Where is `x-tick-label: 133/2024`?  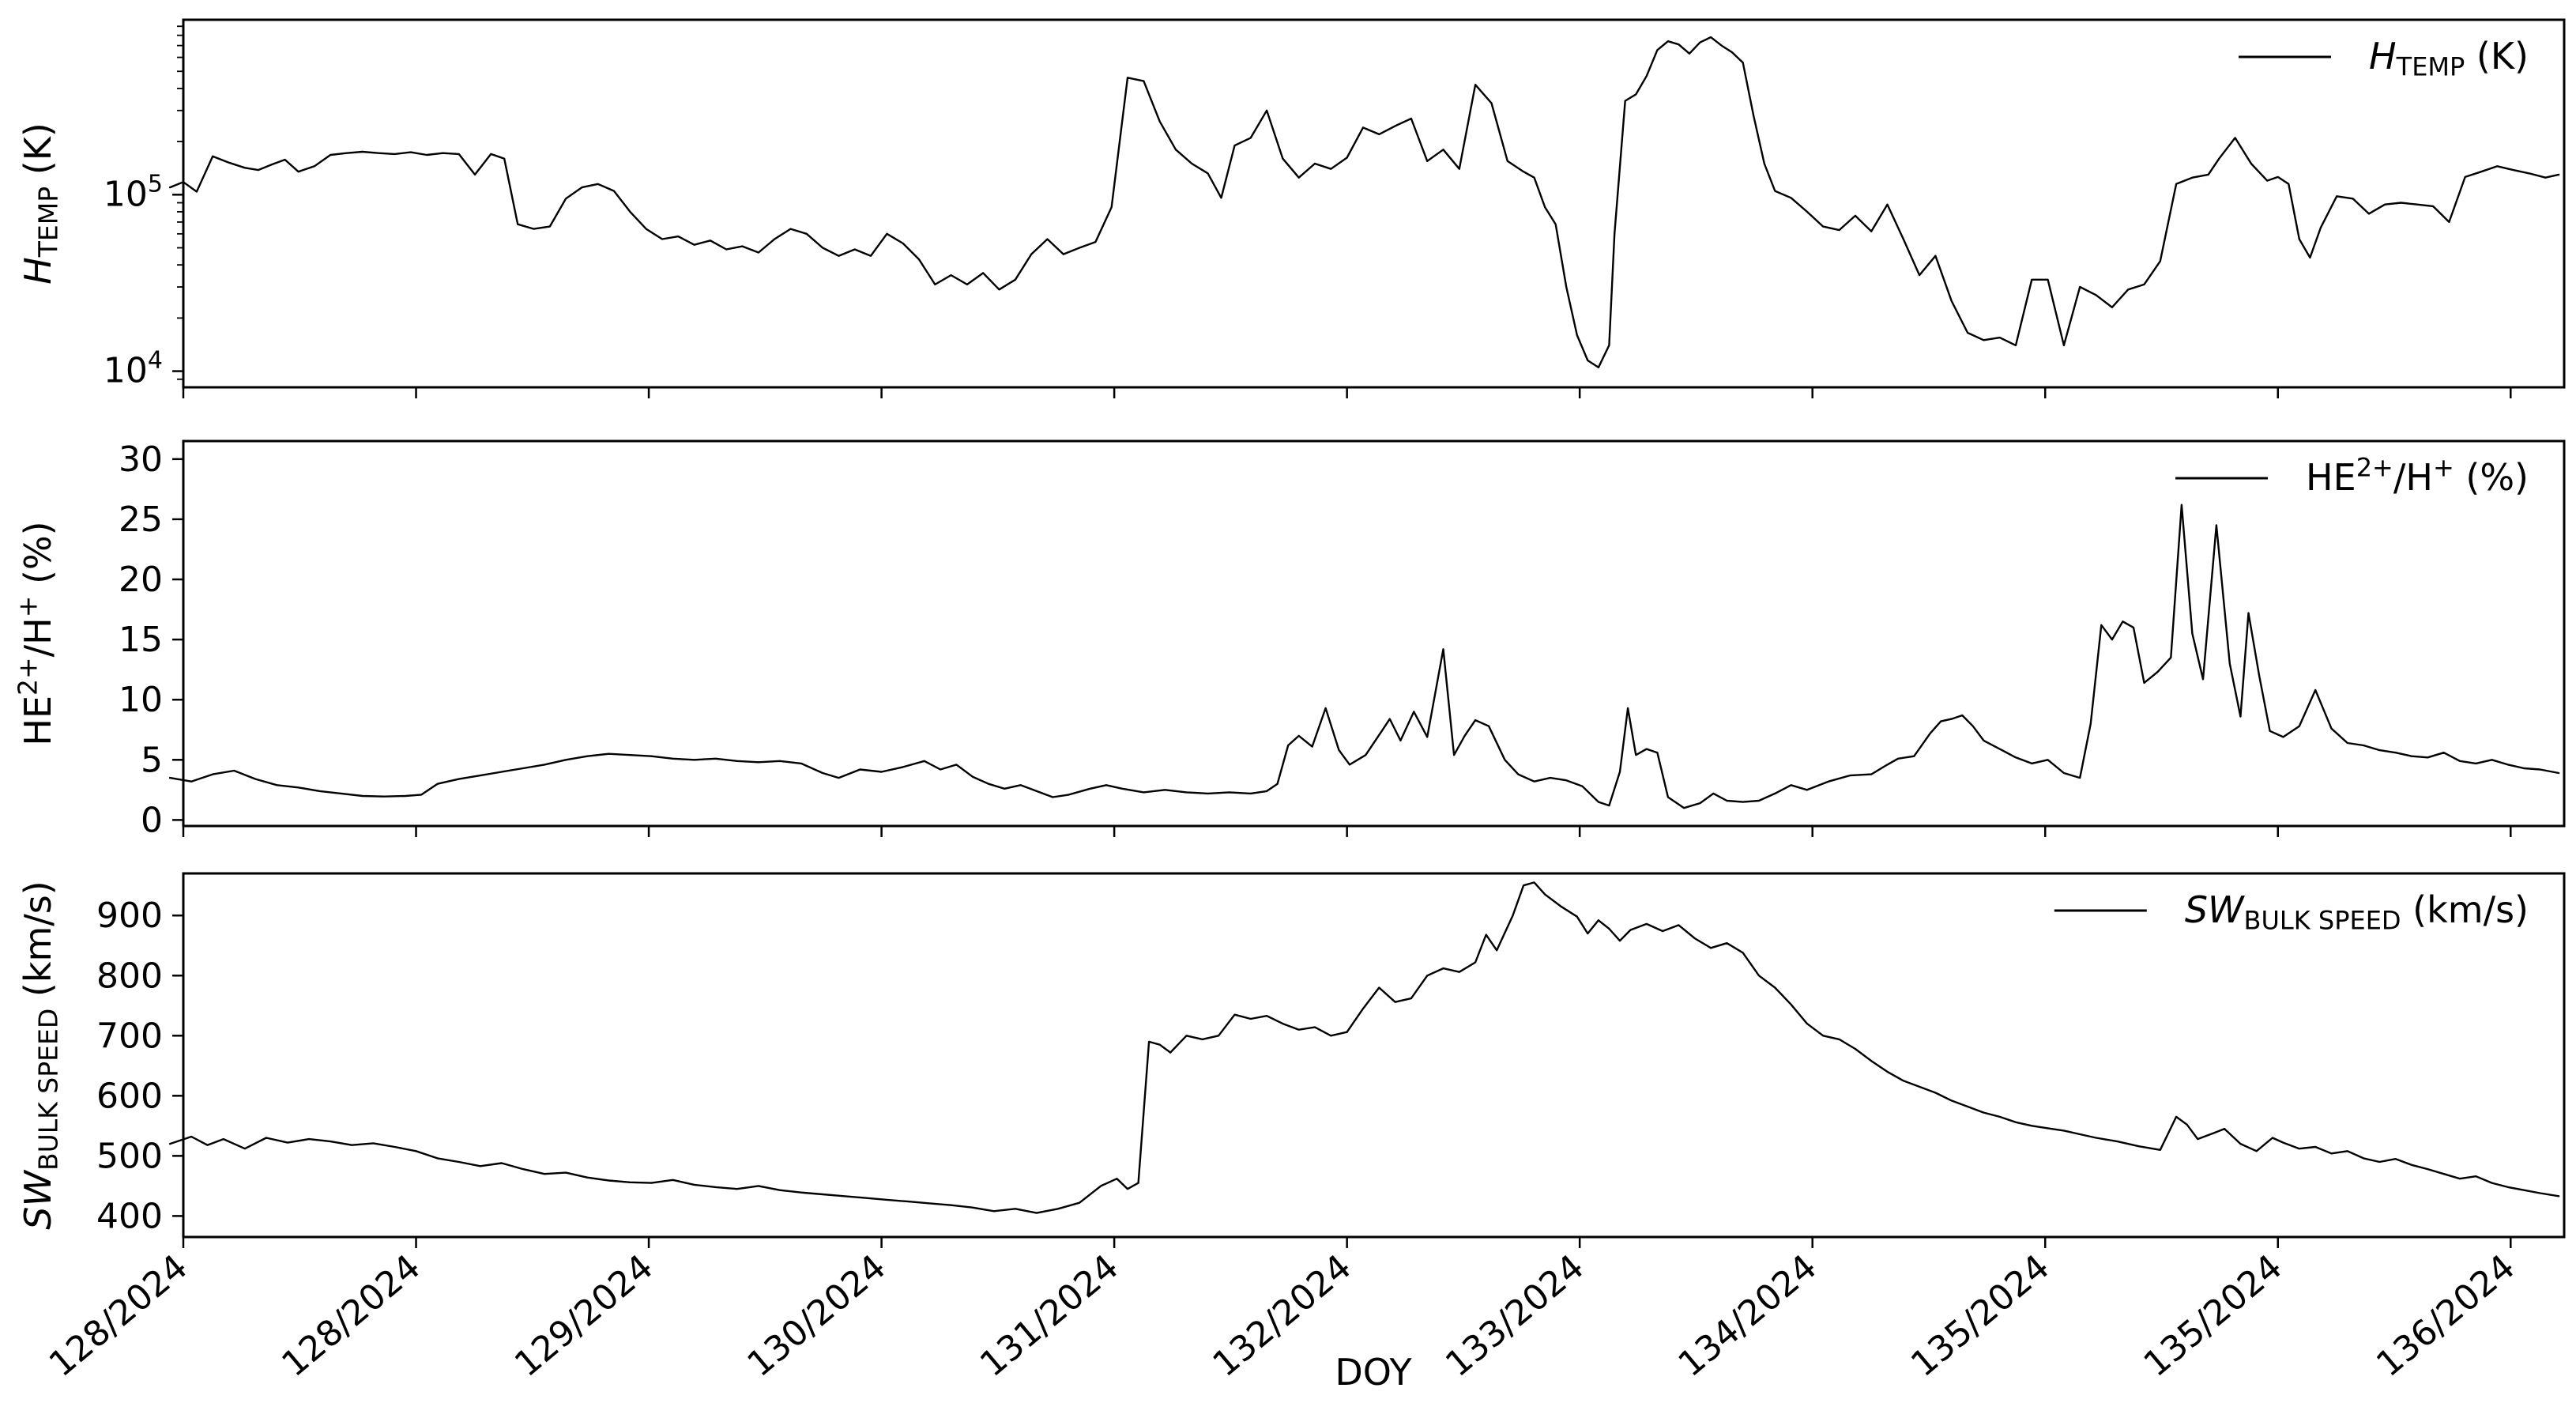 x-tick-label: 133/2024 is located at coordinates (1514, 1315).